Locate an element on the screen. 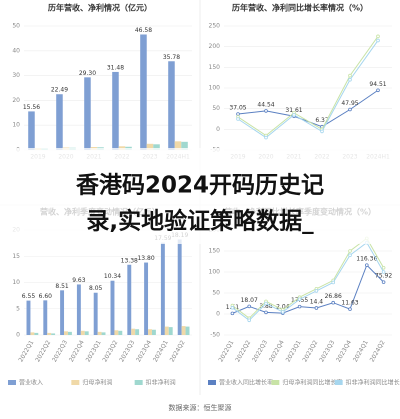 Image resolution: width=400 pixels, height=419 pixels. x-tick-label: 2022Q1 is located at coordinates (226, 351).